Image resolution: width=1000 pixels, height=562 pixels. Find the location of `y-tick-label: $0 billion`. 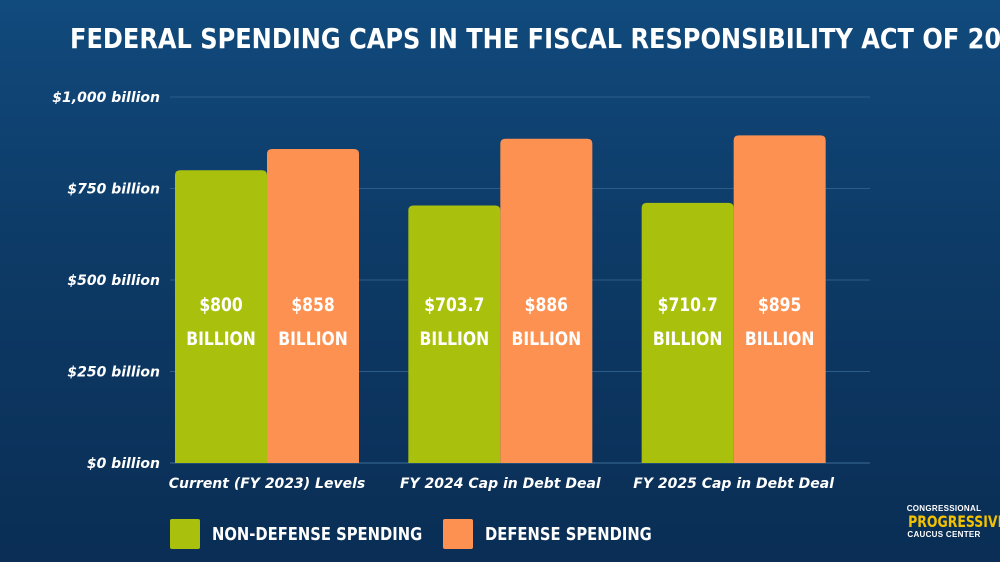

y-tick-label: $0 billion is located at coordinates (123, 464).